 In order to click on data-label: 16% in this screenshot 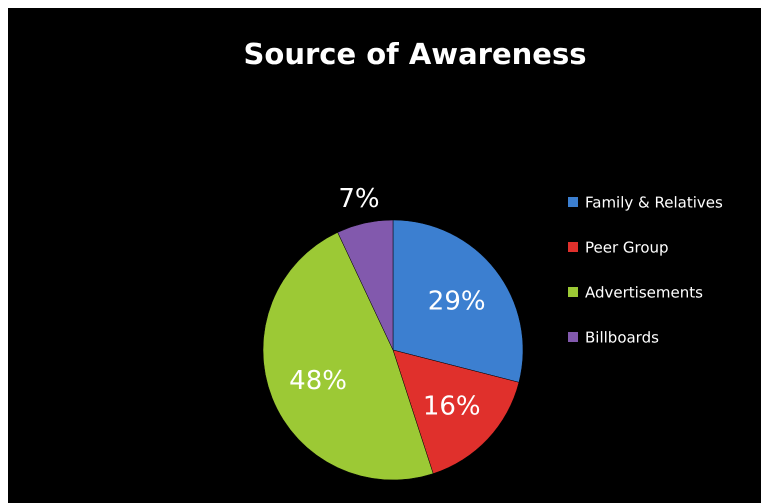, I will do `click(451, 406)`.